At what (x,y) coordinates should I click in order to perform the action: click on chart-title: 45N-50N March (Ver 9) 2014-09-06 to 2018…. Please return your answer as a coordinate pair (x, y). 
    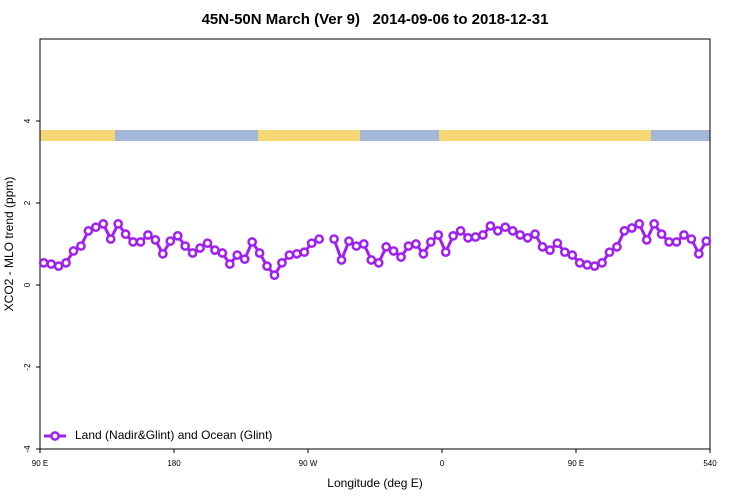
    Looking at the image, I should click on (375, 19).